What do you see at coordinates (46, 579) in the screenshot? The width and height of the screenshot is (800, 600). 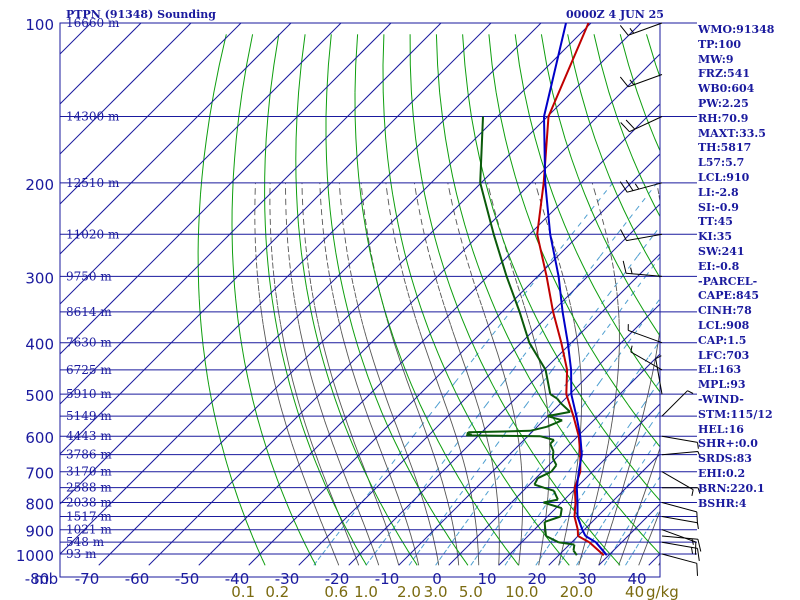 I see `pressure-unit-label: mb` at bounding box center [46, 579].